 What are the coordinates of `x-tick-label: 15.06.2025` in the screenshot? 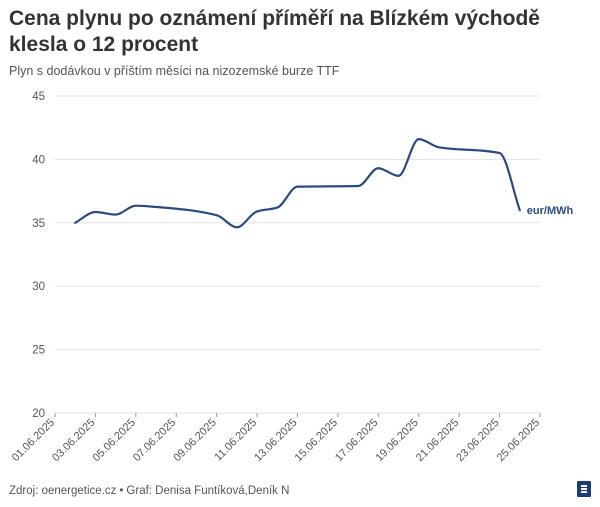 It's located at (316, 440).